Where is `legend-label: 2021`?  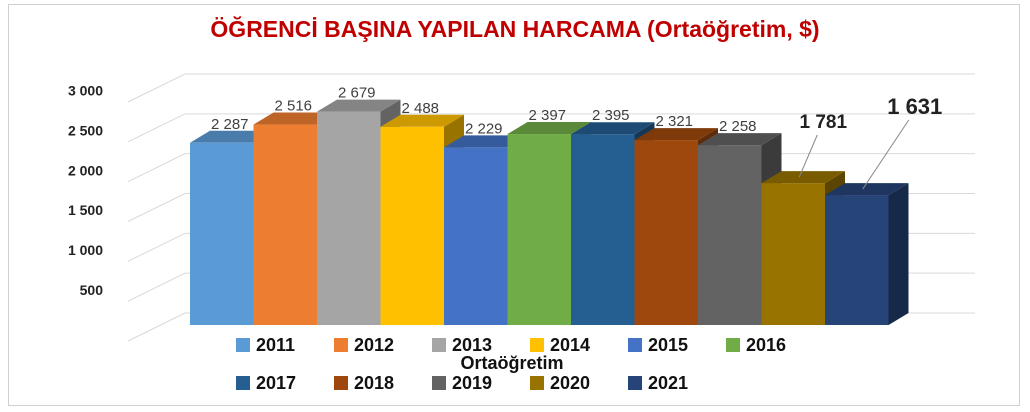 legend-label: 2021 is located at coordinates (668, 383).